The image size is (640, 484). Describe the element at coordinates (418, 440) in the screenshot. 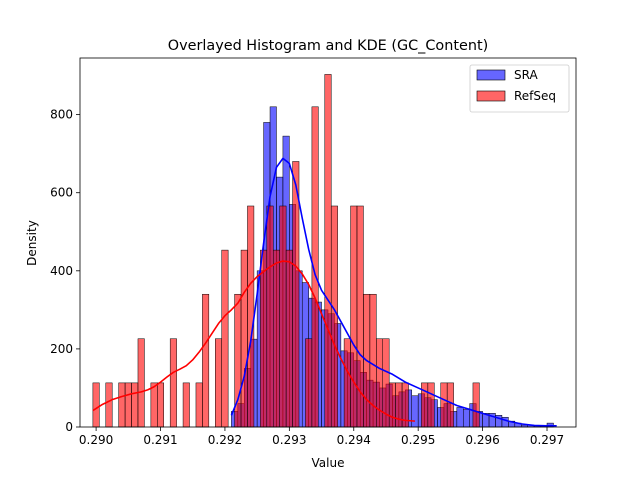

I see `x-tick-label: 0.295` at that location.